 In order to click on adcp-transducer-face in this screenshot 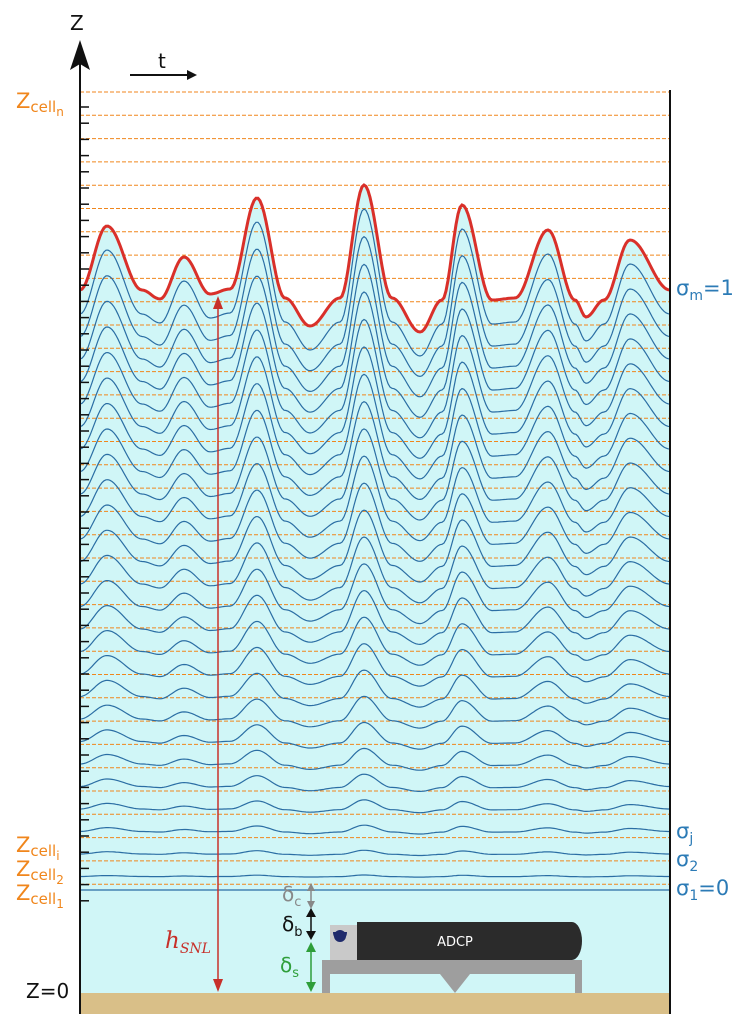, I will do `click(340, 936)`.